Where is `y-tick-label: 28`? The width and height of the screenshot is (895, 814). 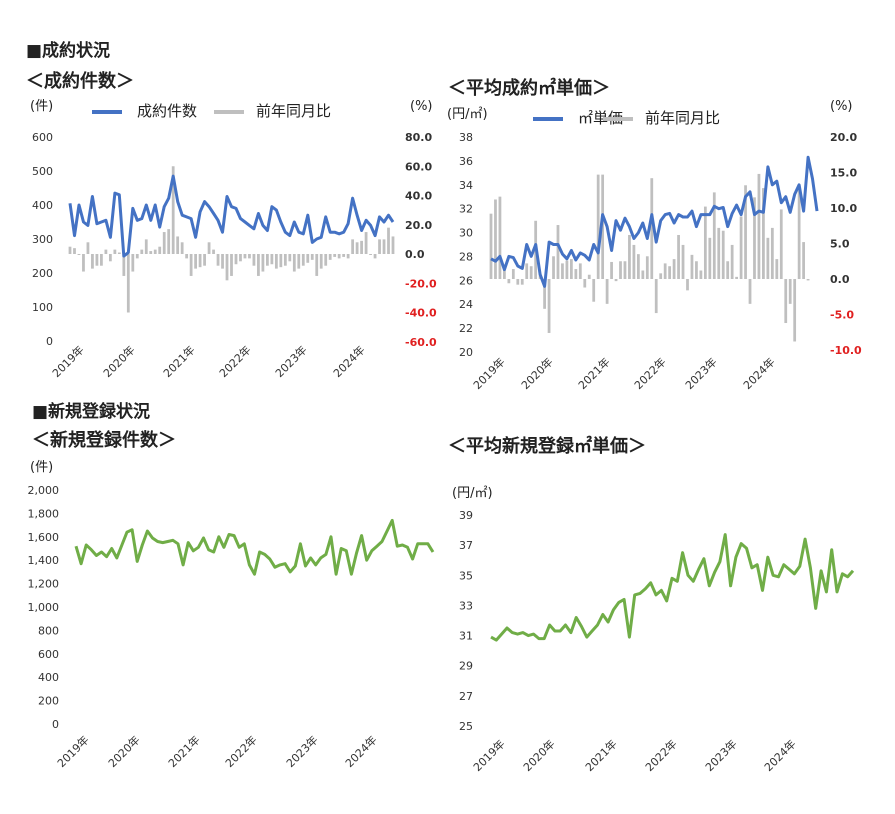 y-tick-label: 28 is located at coordinates (466, 256).